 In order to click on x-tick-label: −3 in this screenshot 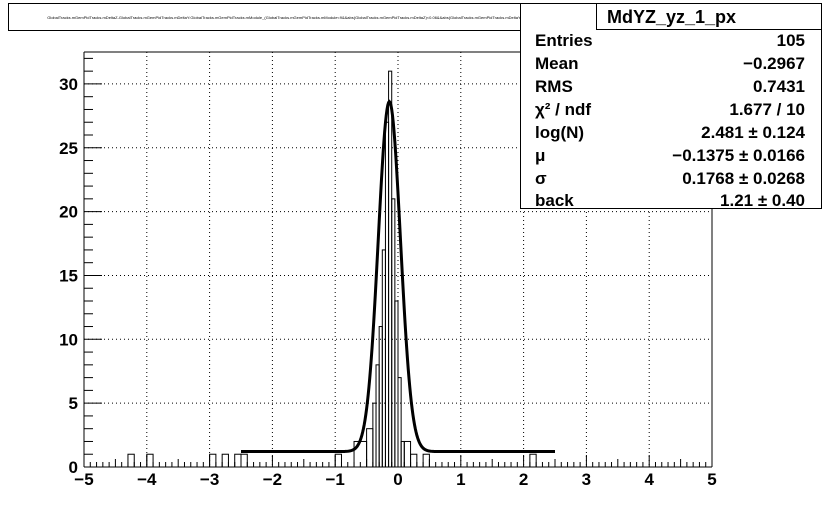, I will do `click(209, 479)`.